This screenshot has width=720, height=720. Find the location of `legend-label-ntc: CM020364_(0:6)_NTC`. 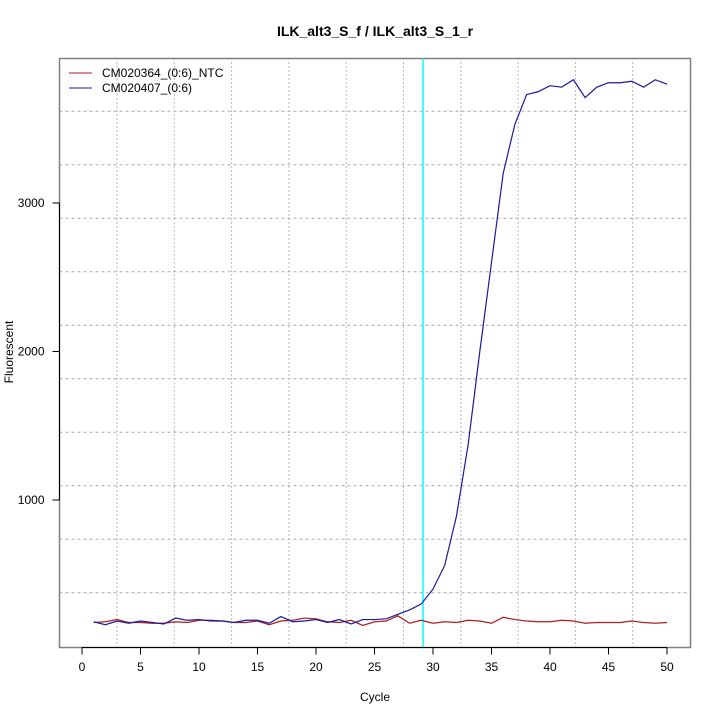

legend-label-ntc: CM020364_(0:6)_NTC is located at coordinates (163, 73).